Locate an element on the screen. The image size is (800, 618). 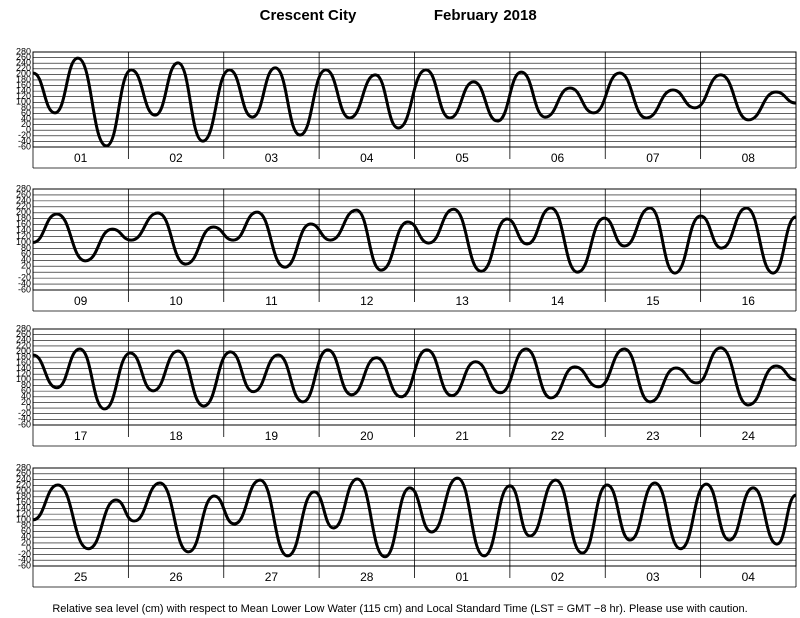
day-label: 25 is located at coordinates (81, 577).